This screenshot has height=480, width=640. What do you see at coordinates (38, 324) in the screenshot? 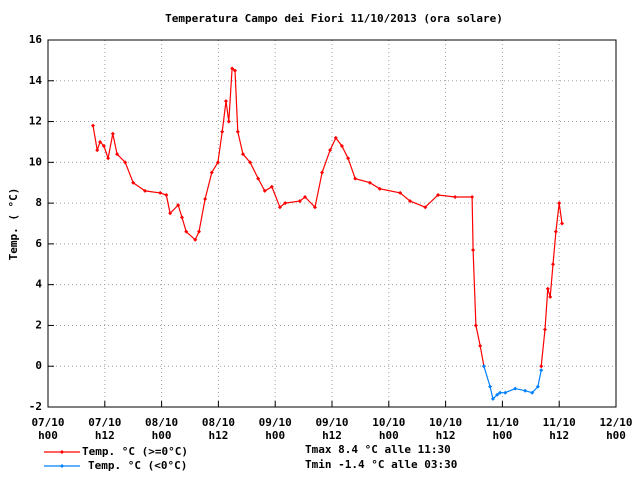
I see `y-tick-label: 2` at bounding box center [38, 324].